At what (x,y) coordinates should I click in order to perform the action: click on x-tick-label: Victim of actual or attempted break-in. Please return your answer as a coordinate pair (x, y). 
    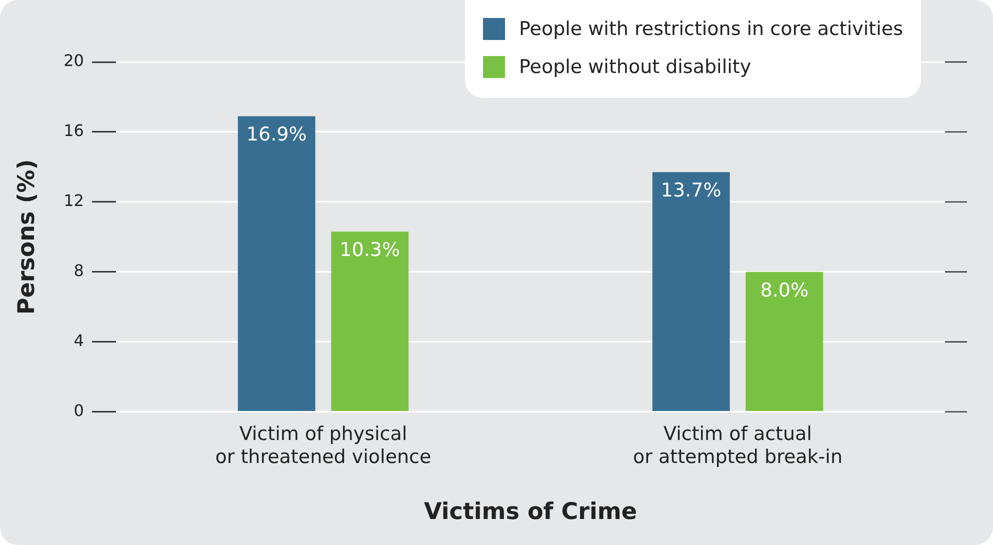
    Looking at the image, I should click on (737, 445).